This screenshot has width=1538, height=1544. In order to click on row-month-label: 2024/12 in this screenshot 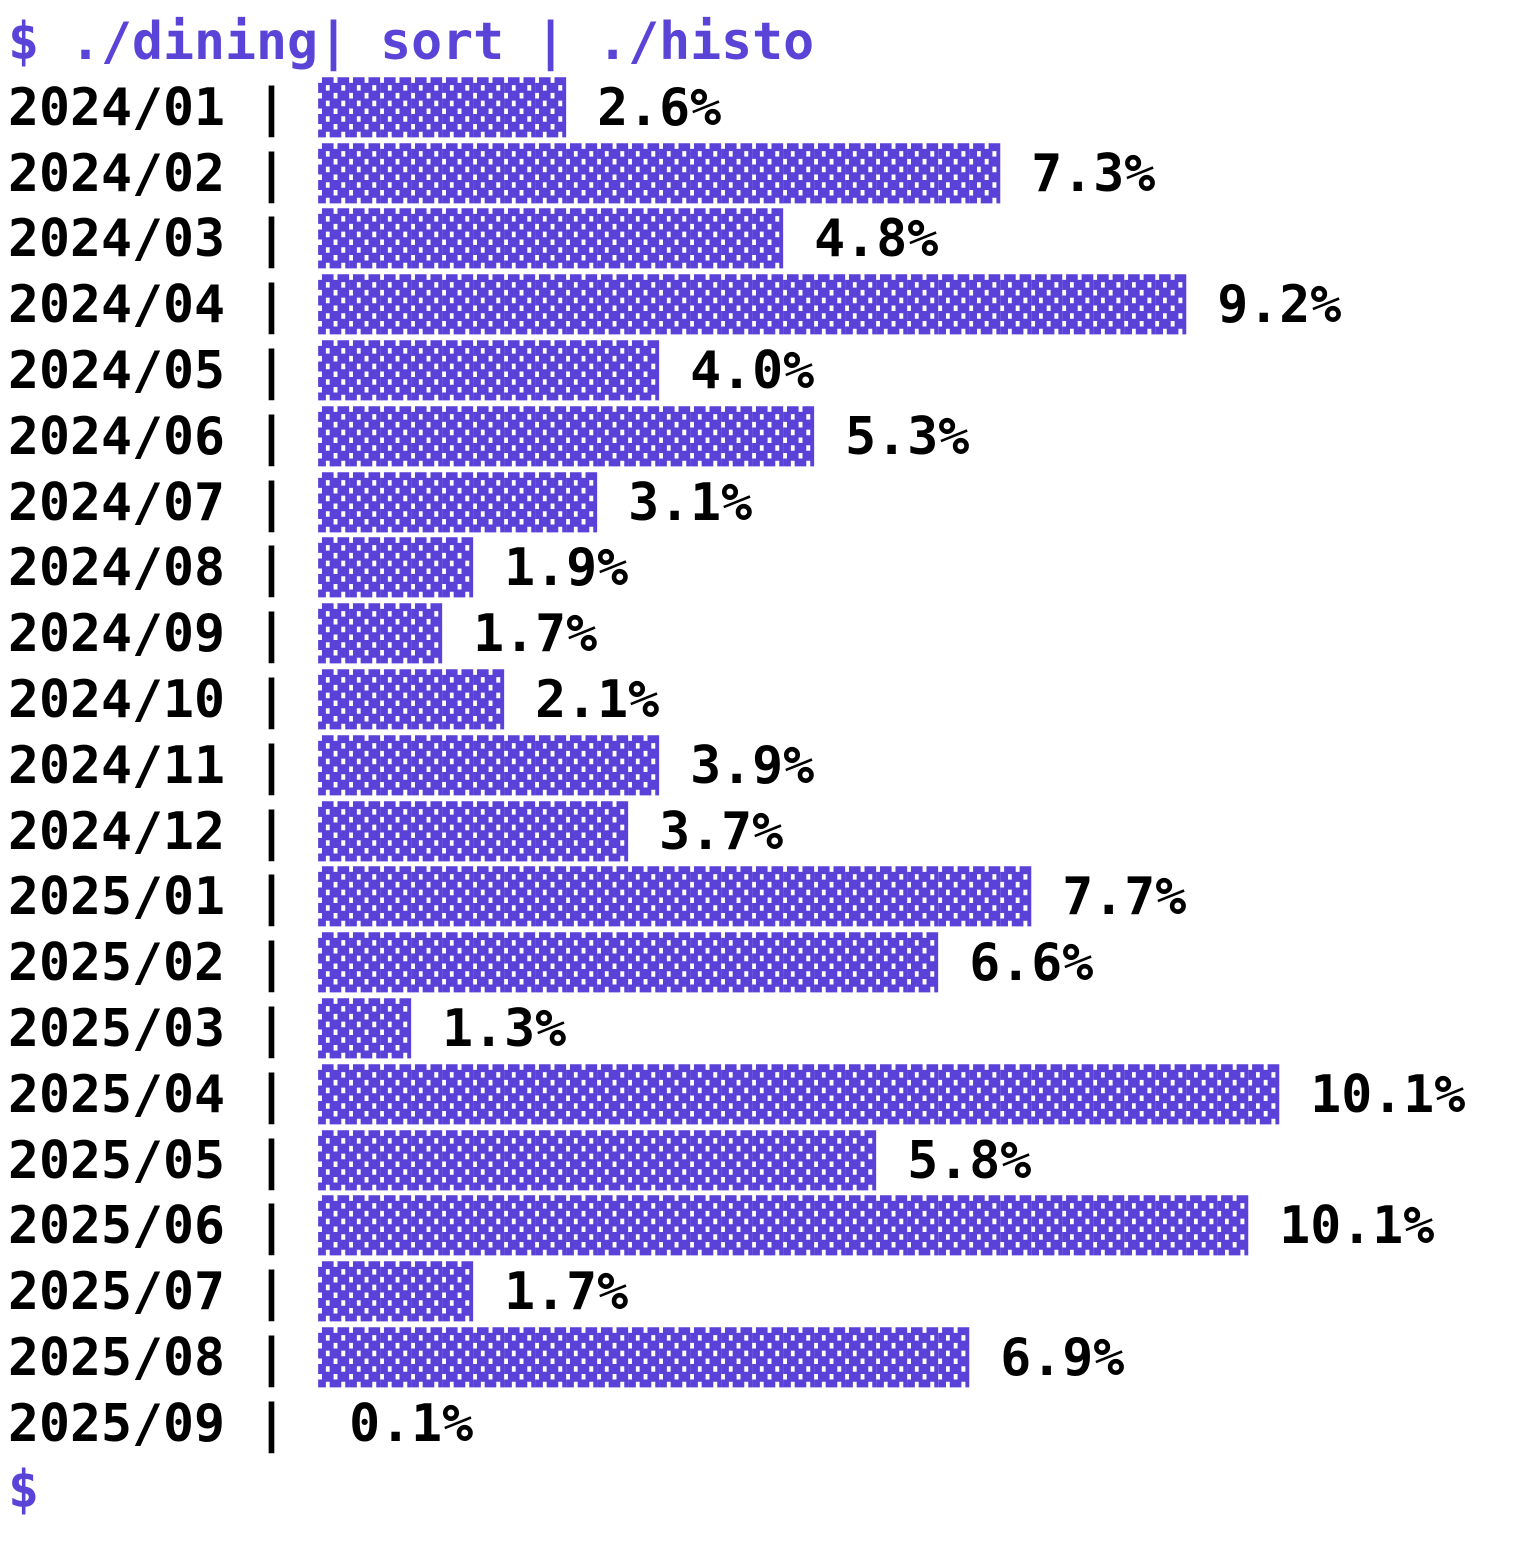, I will do `click(117, 831)`.